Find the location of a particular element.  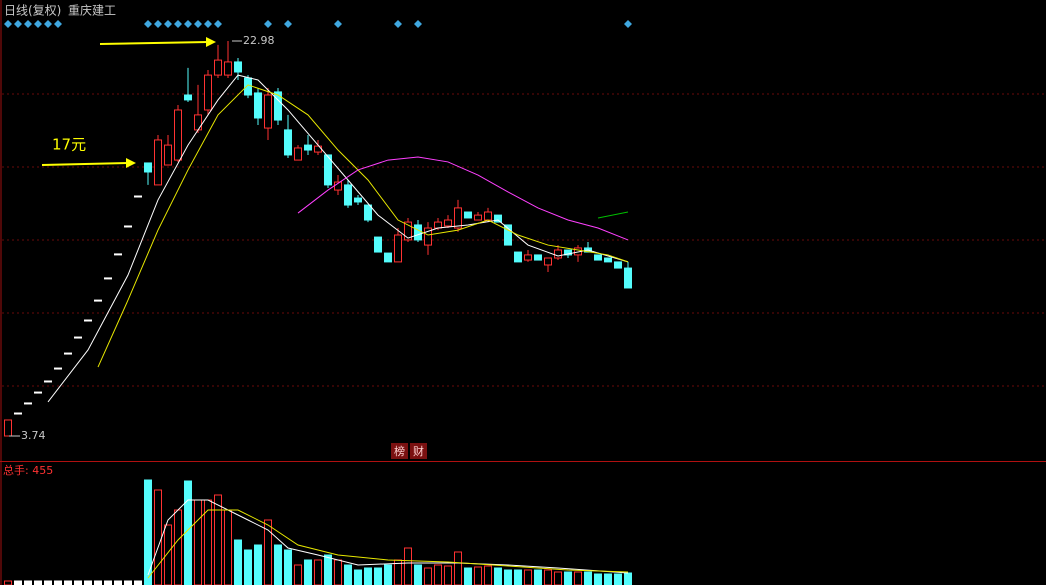

annotation-arrows is located at coordinates (128, 102).